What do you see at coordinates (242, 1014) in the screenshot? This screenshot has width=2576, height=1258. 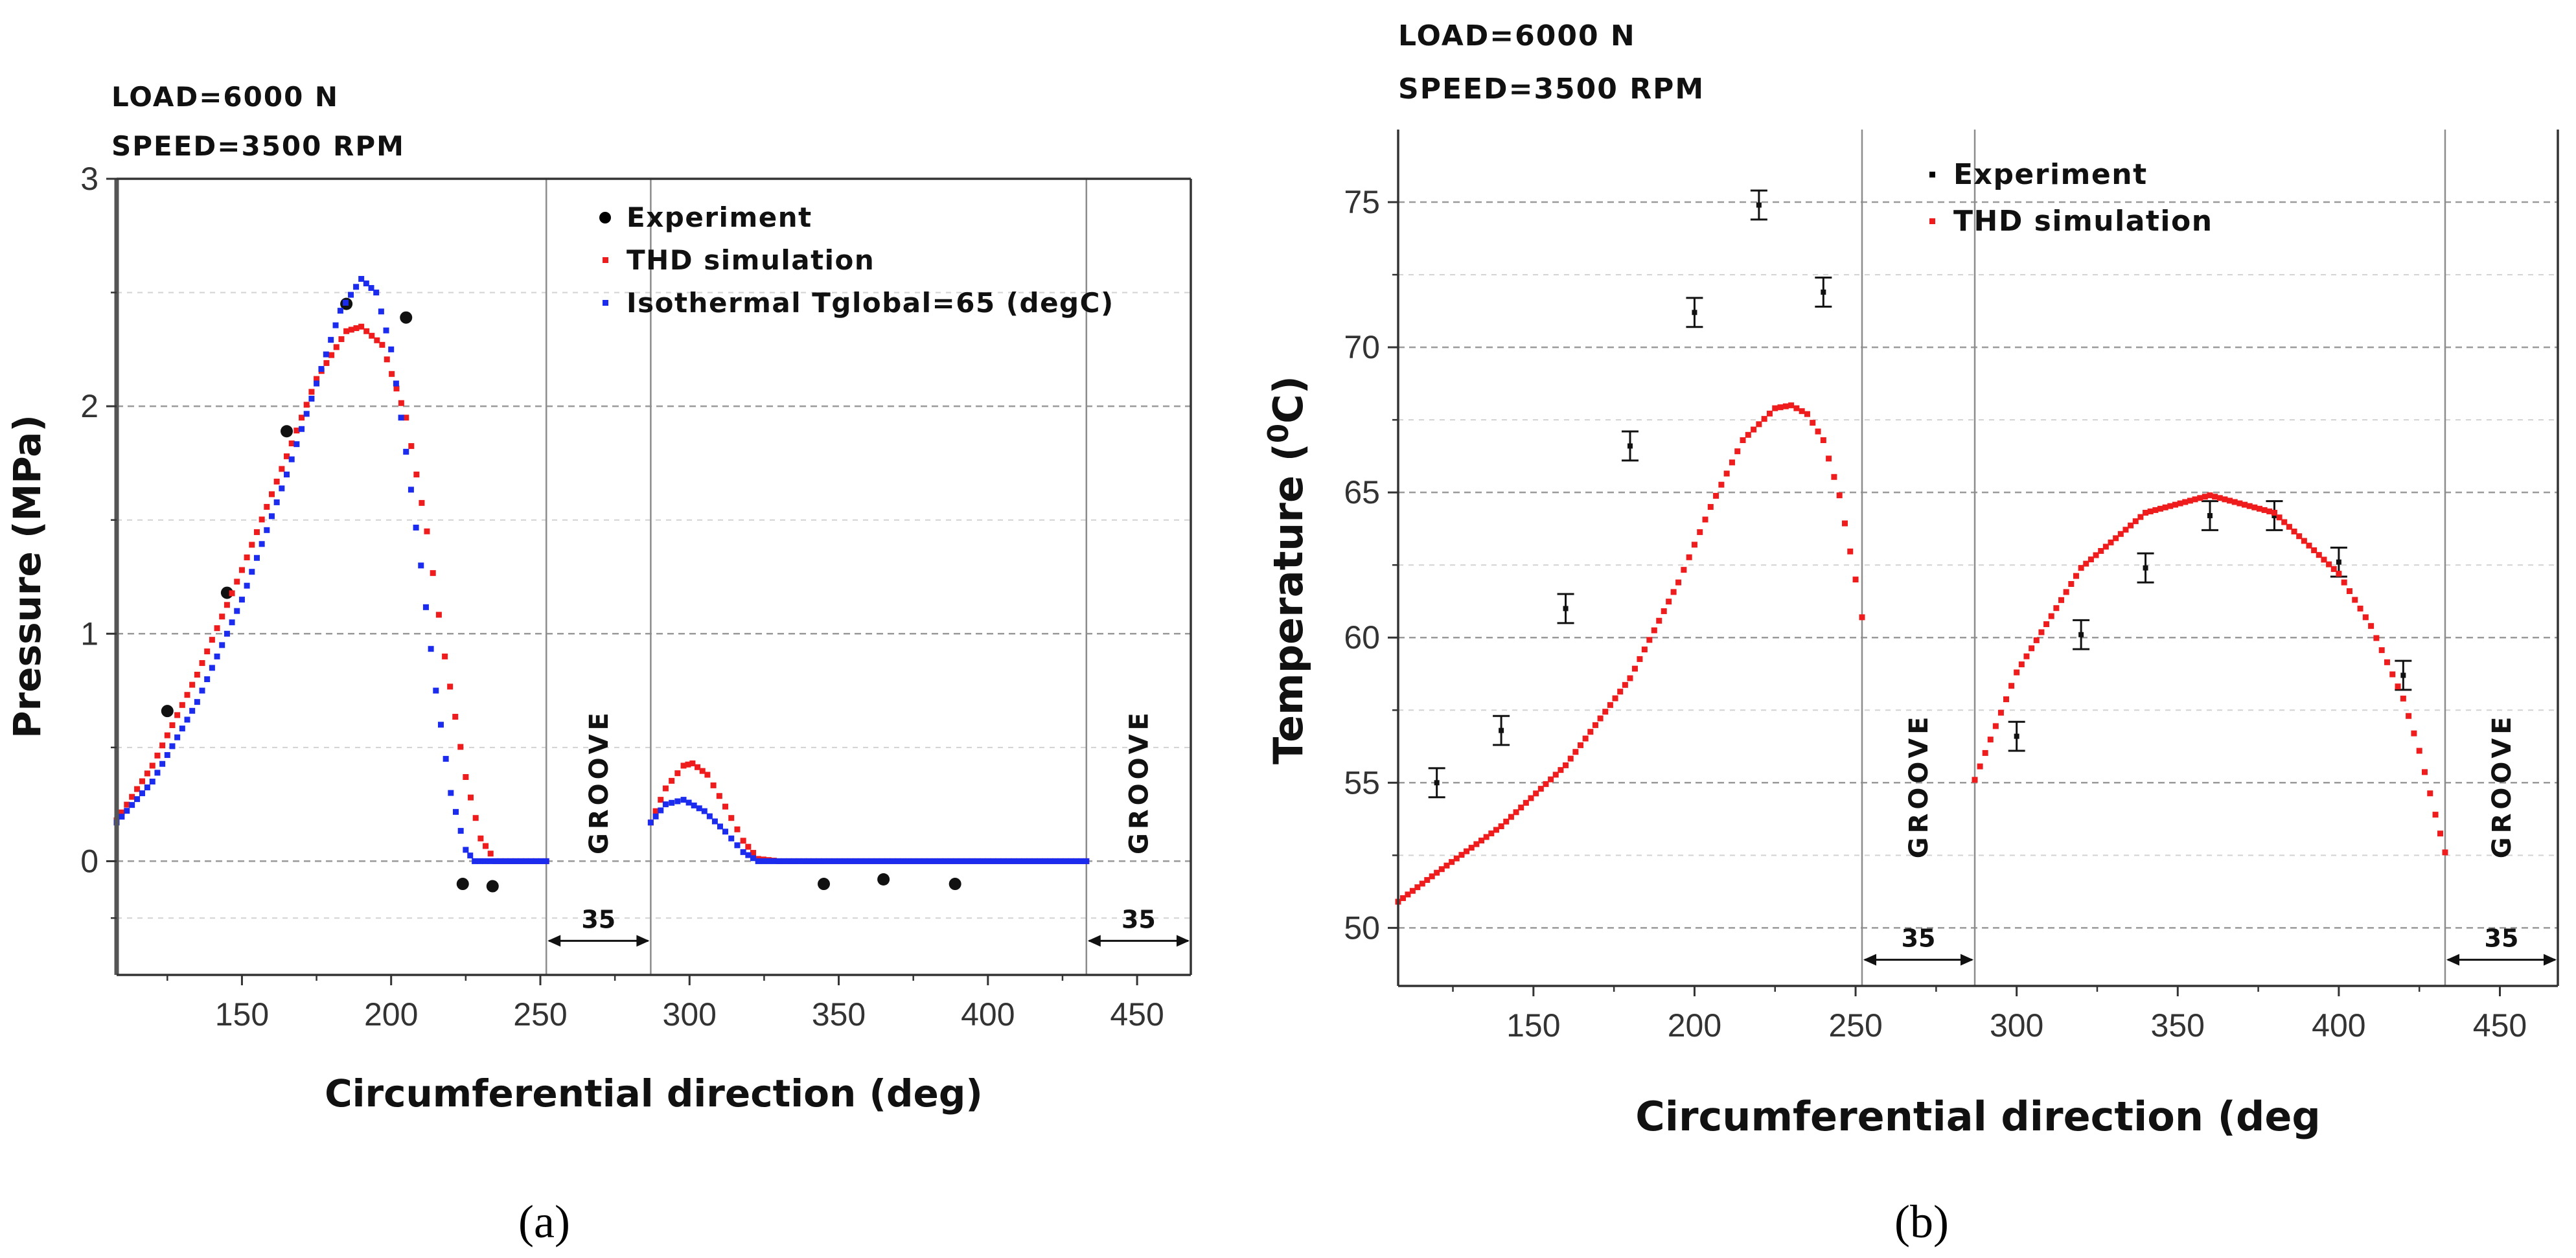 I see `x-tick-label: 150` at bounding box center [242, 1014].